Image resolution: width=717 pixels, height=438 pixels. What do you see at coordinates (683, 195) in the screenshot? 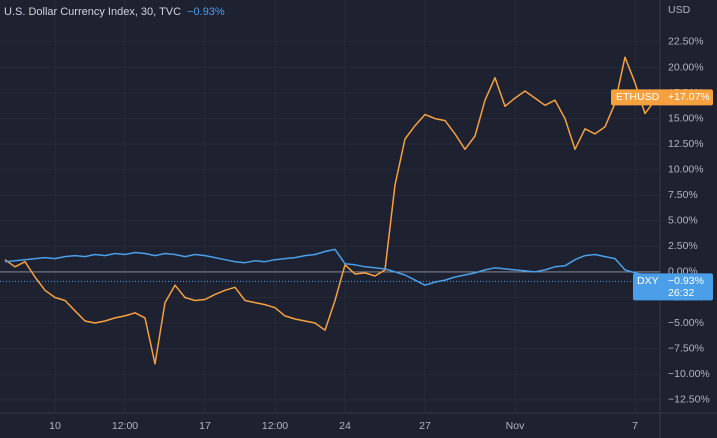
I see `y-tick-label: 7.50%` at bounding box center [683, 195].